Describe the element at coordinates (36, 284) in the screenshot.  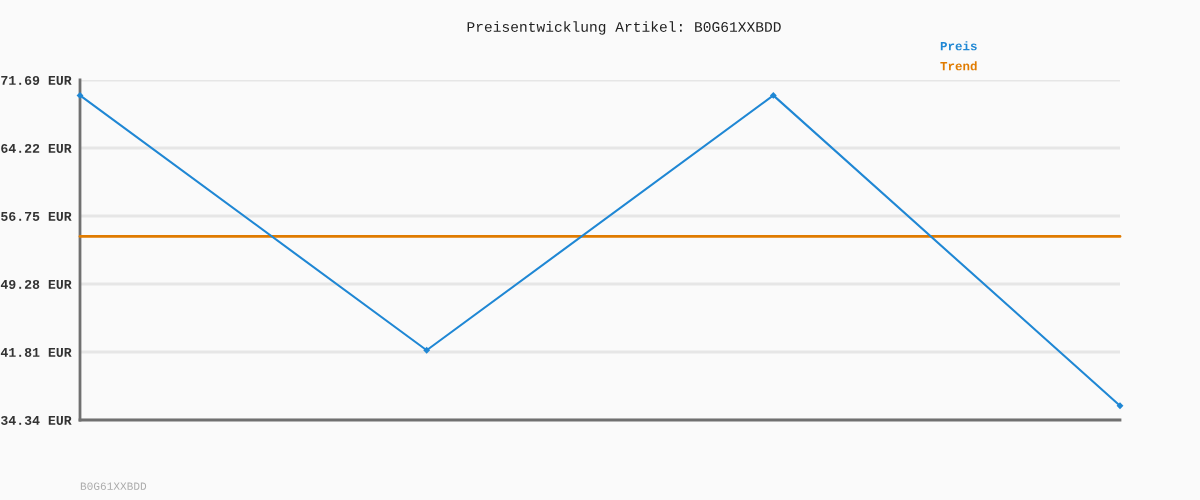
I see `y-tick-label: 49.28 EUR` at that location.